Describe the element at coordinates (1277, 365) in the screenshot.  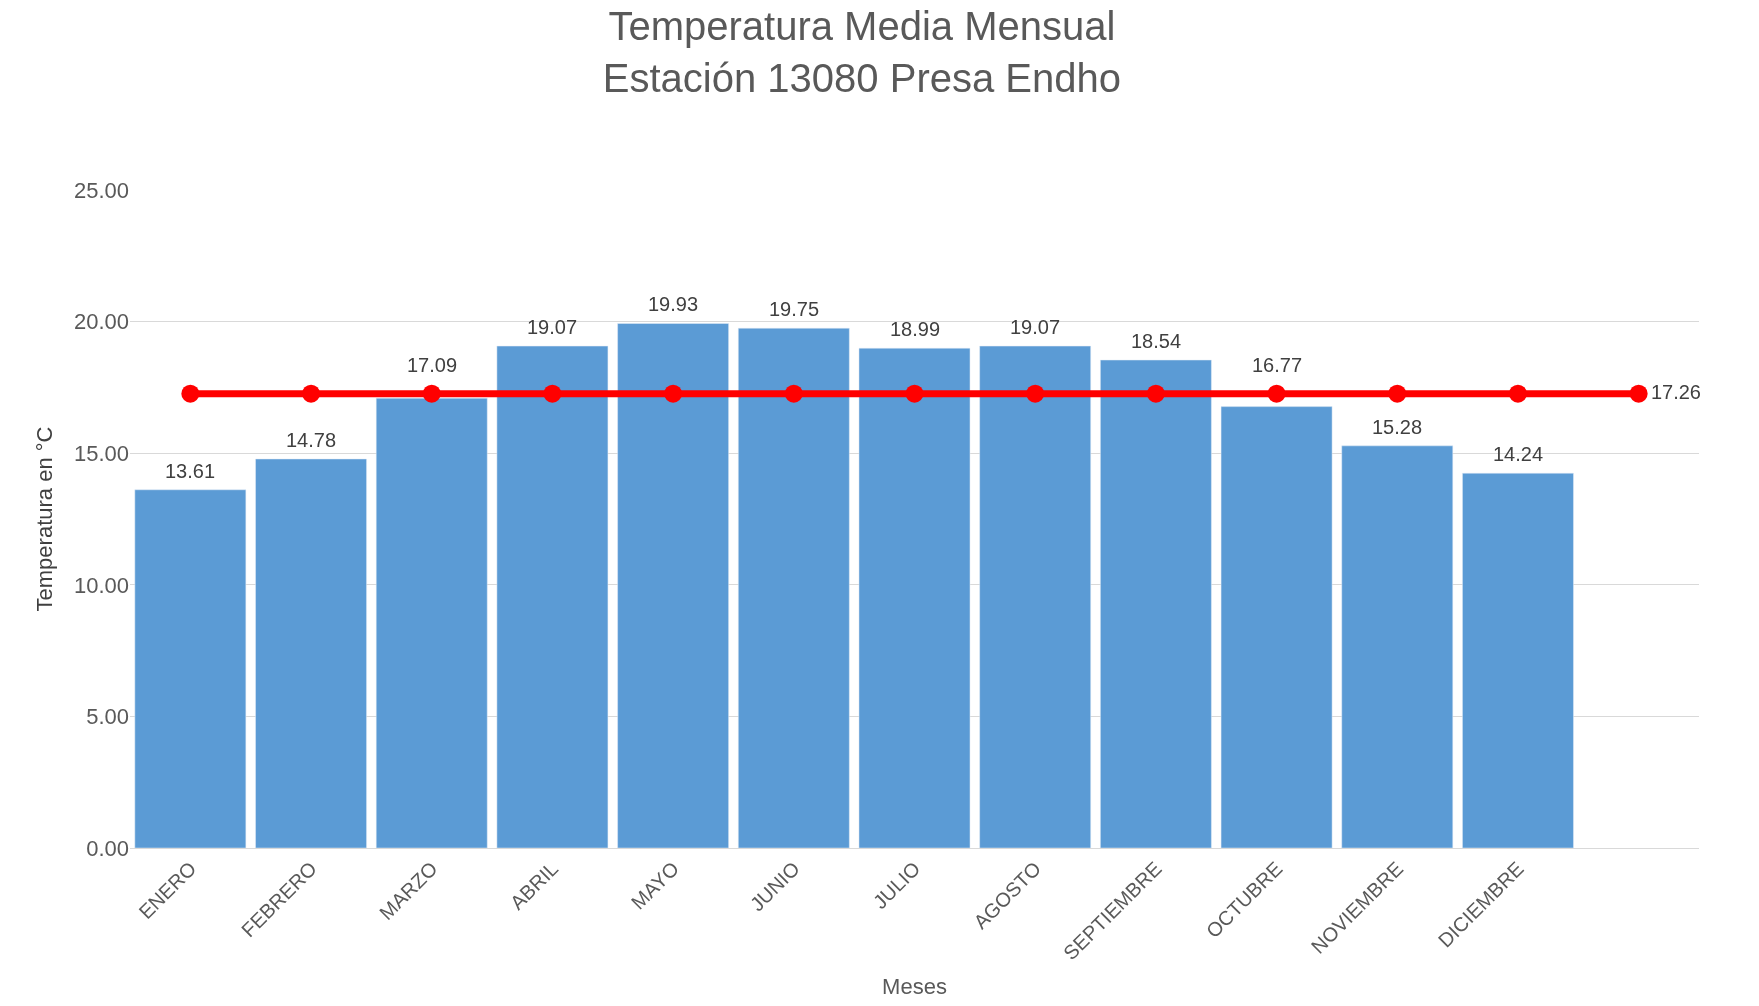
I see `data-label: 16.77` at that location.